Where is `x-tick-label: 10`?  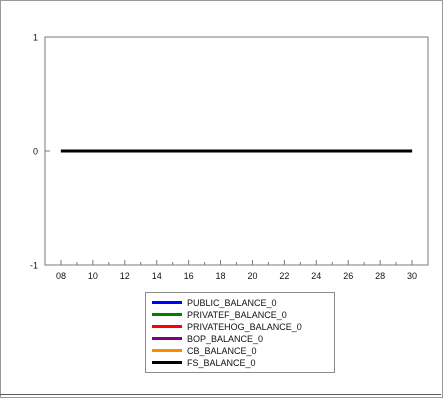
x-tick-label: 10 is located at coordinates (93, 276).